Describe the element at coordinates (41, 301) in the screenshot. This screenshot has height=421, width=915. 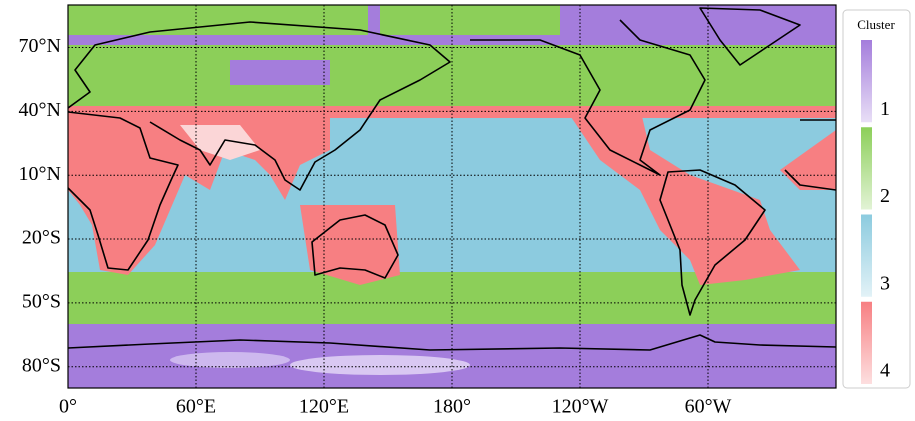
I see `y-tick-label: 50°S` at that location.